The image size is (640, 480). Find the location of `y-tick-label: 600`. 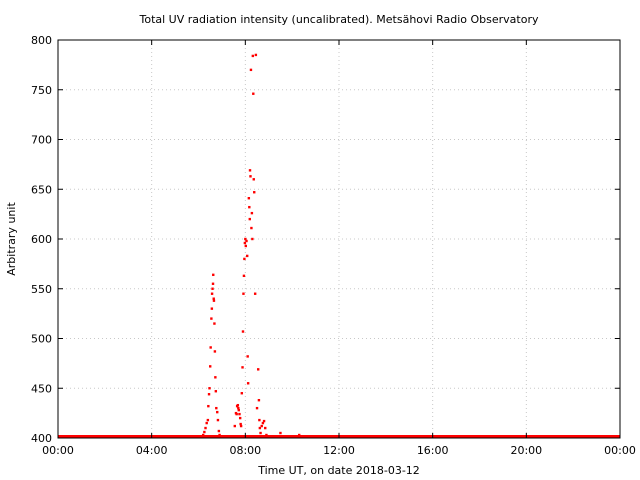

y-tick-label: 600 is located at coordinates (41, 239).